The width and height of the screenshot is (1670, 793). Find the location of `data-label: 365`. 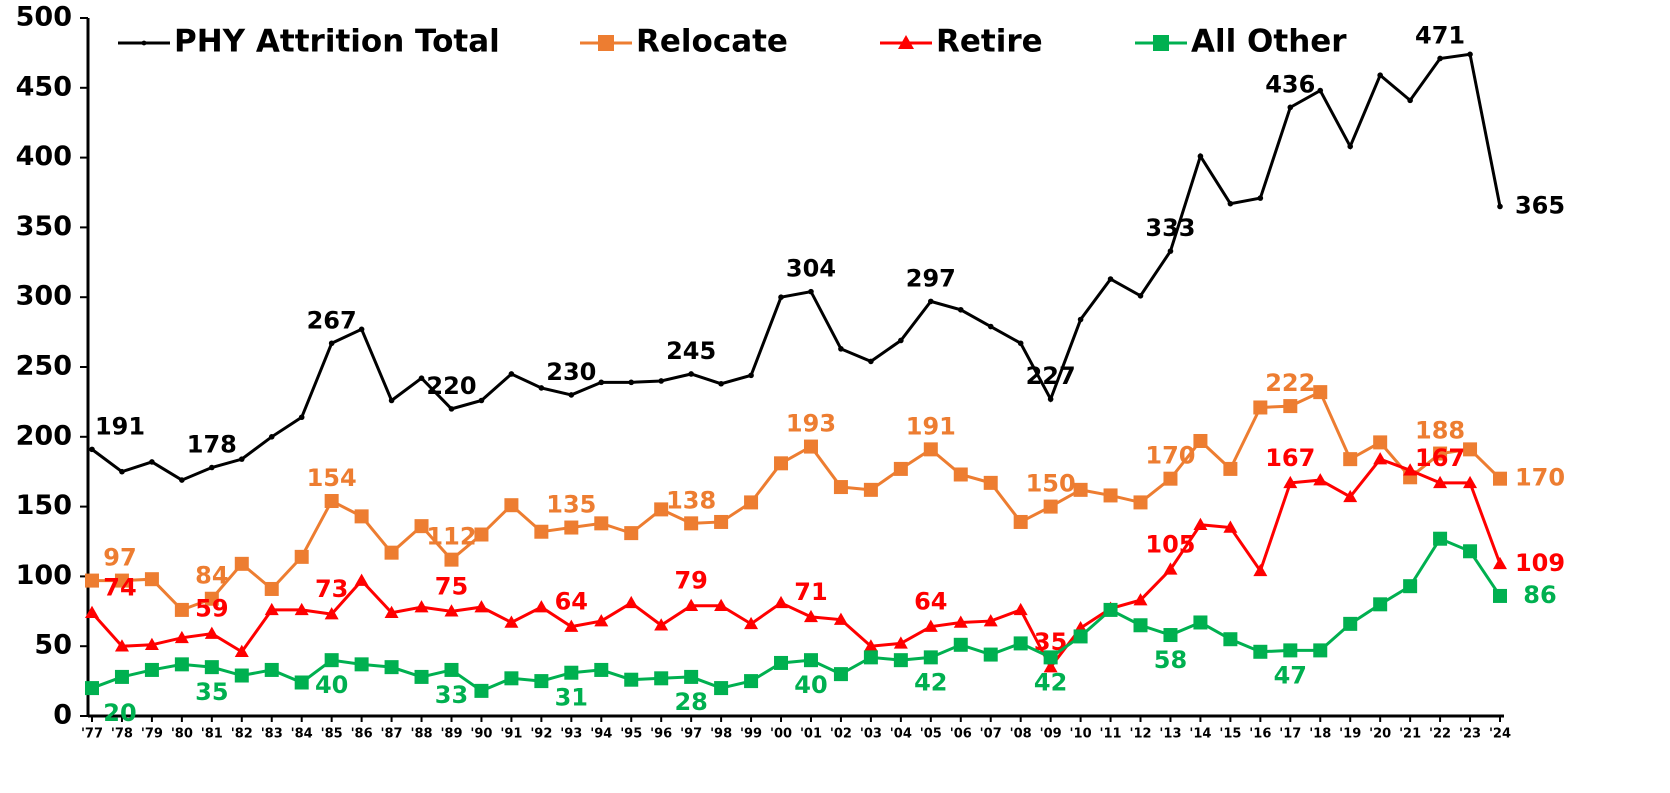

data-label: 365 is located at coordinates (1540, 205).